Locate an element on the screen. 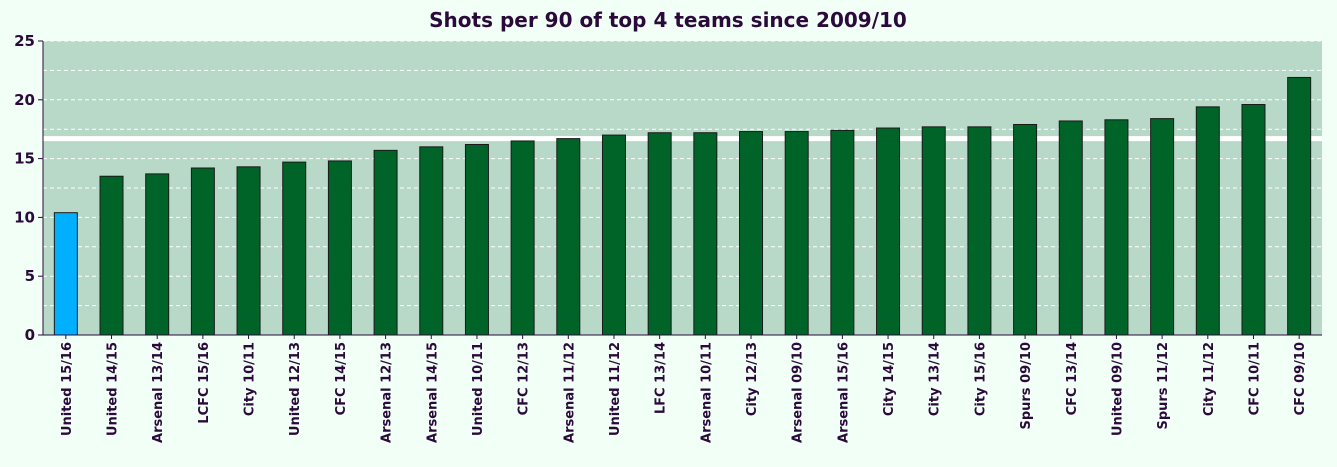 The height and width of the screenshot is (467, 1337). x-tick-label: Arsenal 14/15 is located at coordinates (432, 392).